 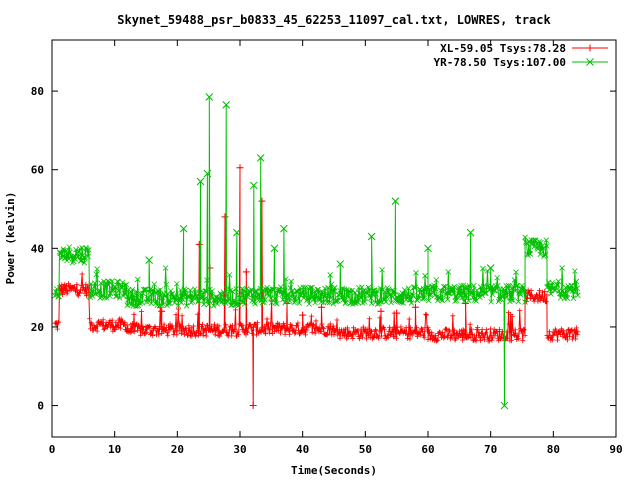 What do you see at coordinates (553, 449) in the screenshot?
I see `x-tick-label: 80` at bounding box center [553, 449].